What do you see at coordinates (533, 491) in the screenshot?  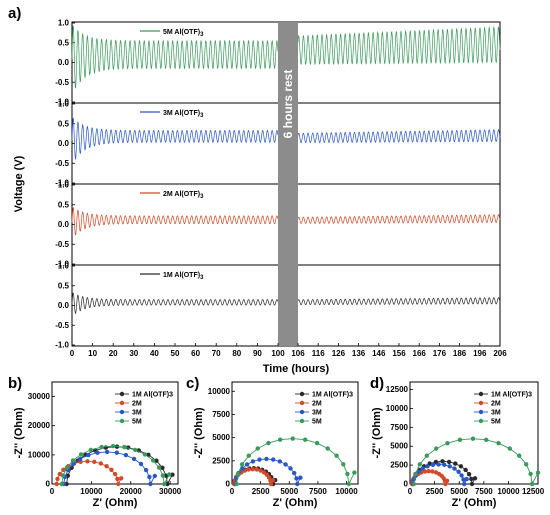 I see `x-tick-label: 12500` at bounding box center [533, 491].